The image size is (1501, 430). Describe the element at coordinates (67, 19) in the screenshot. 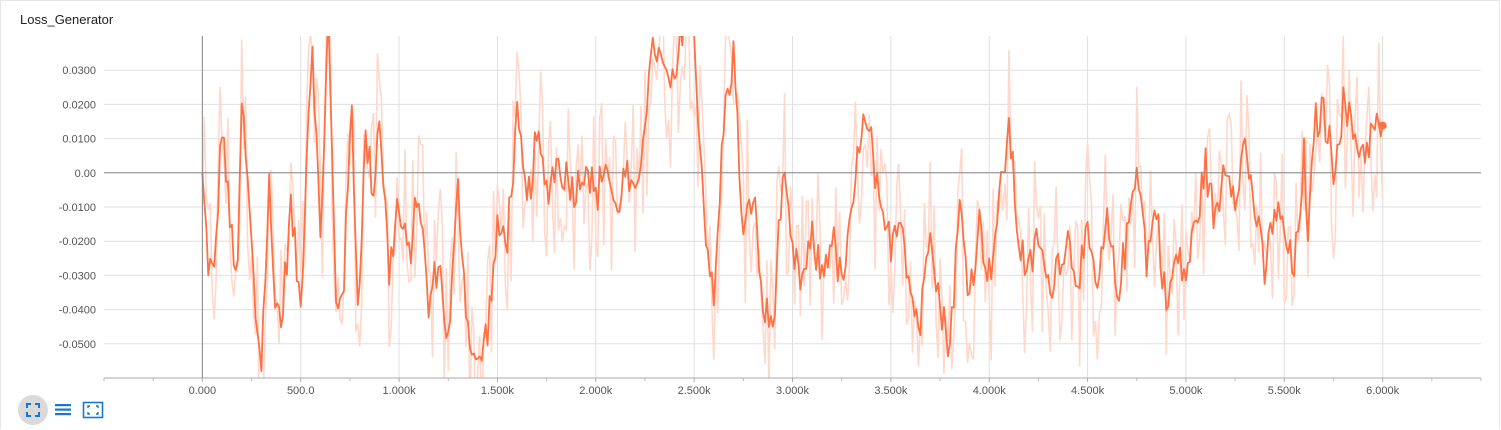

I see `chart-title: Loss_Generator` at that location.